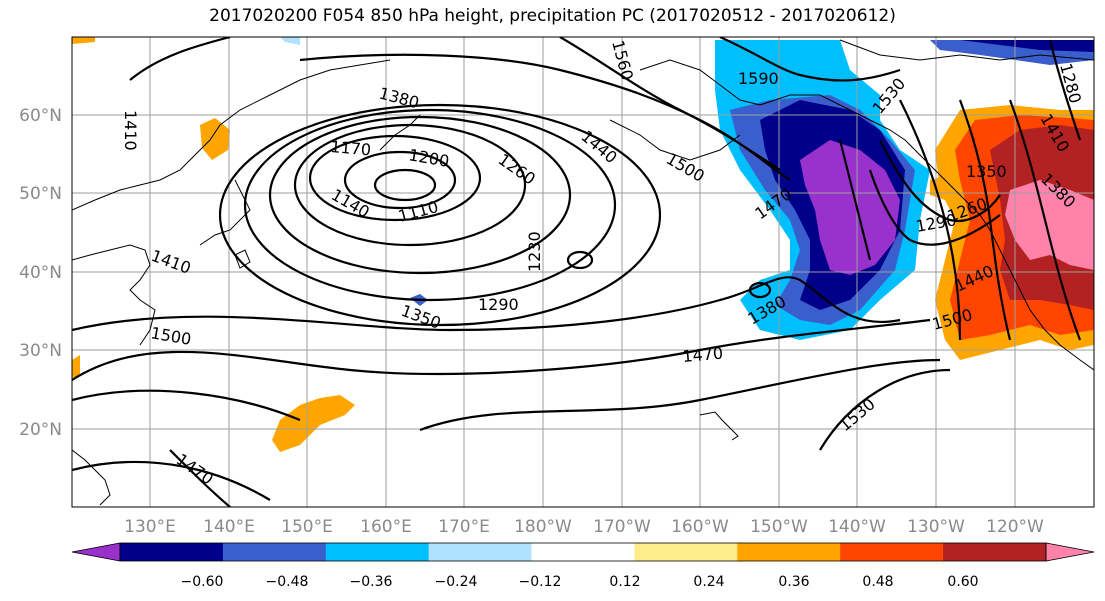 The height and width of the screenshot is (601, 1105). What do you see at coordinates (371, 582) in the screenshot?
I see `colorbar-tick-label: −0.36` at bounding box center [371, 582].